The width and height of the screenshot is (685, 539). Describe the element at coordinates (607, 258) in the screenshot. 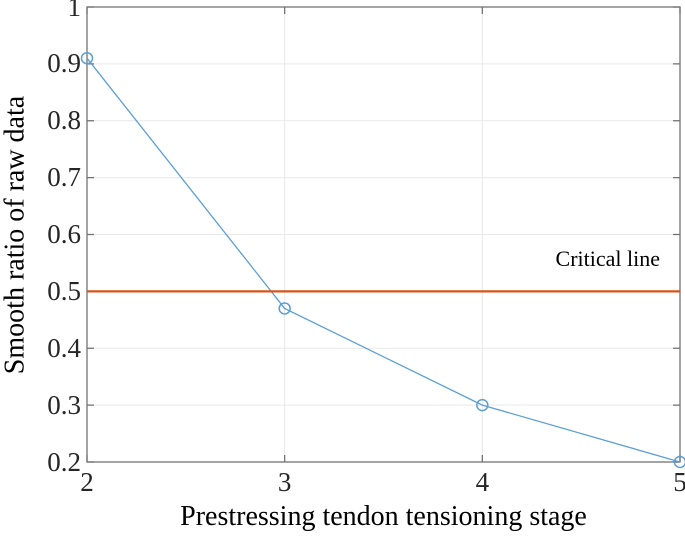

I see `critical-line-label: Critical line` at that location.